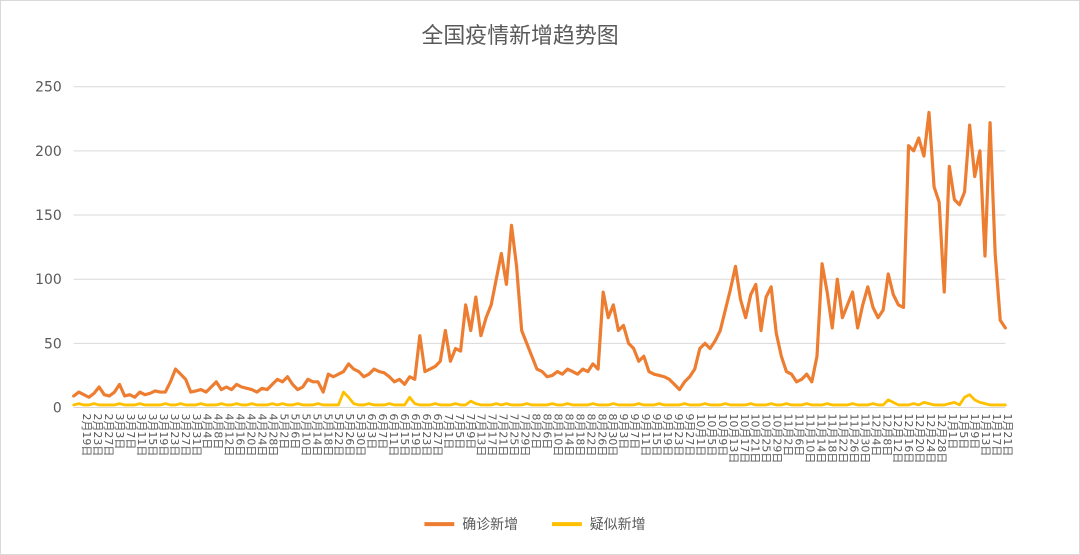 This screenshot has width=1080, height=555. Describe the element at coordinates (700, 435) in the screenshot. I see `x-tick-label: 10月1日` at that location.